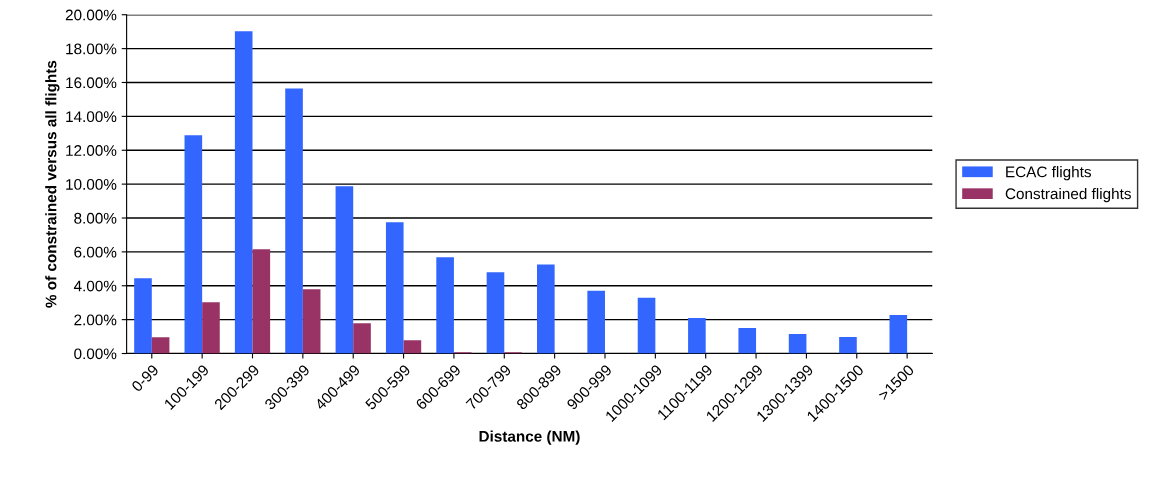 The width and height of the screenshot is (1151, 491). I want to click on legend-label: ECAC flights, so click(1048, 173).